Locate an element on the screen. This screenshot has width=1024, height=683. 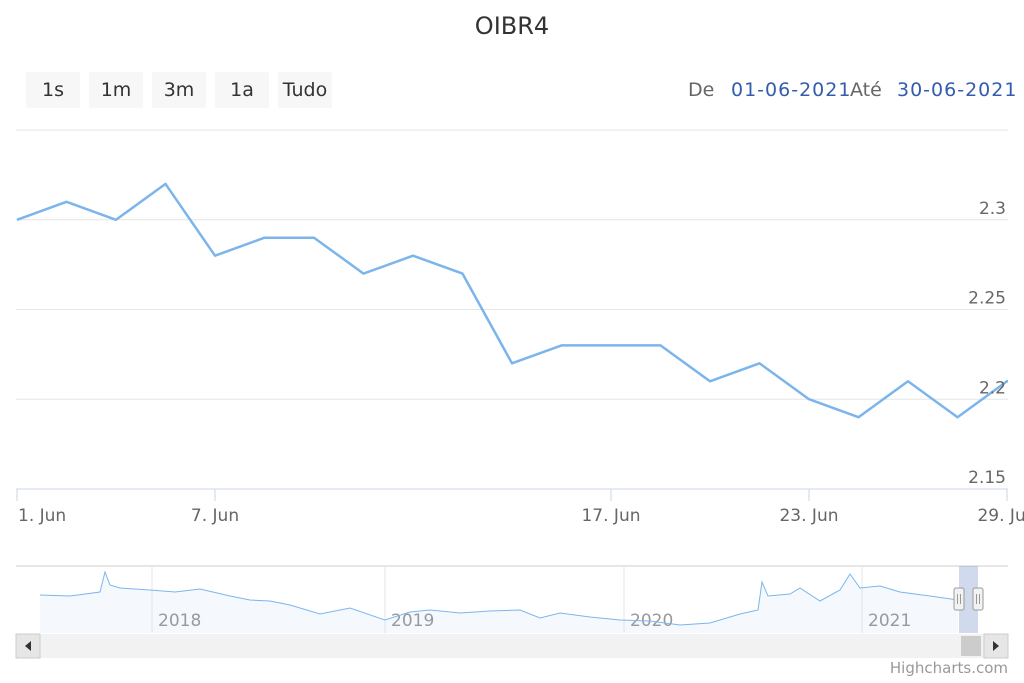
x-tick-label: 23. Jun is located at coordinates (808, 516).